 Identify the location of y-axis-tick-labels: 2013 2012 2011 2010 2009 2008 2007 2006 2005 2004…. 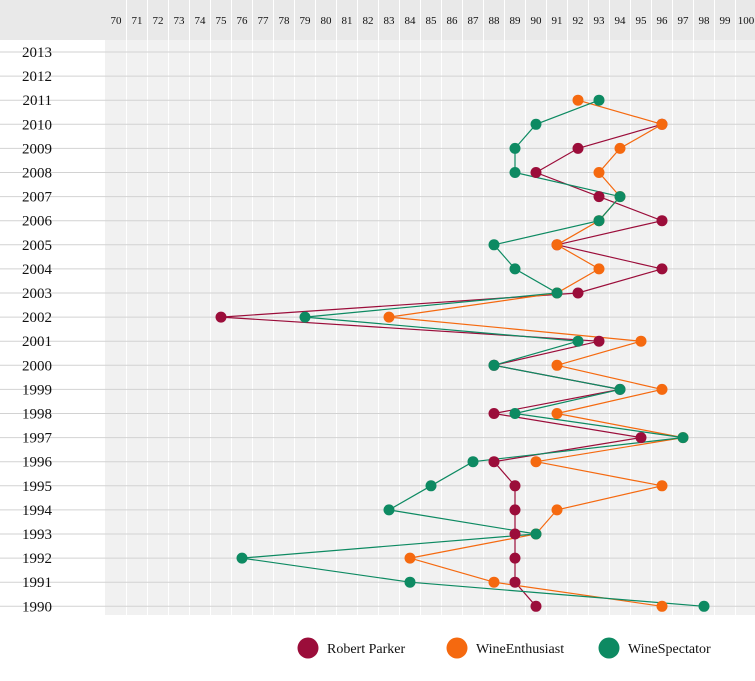
(37, 330).